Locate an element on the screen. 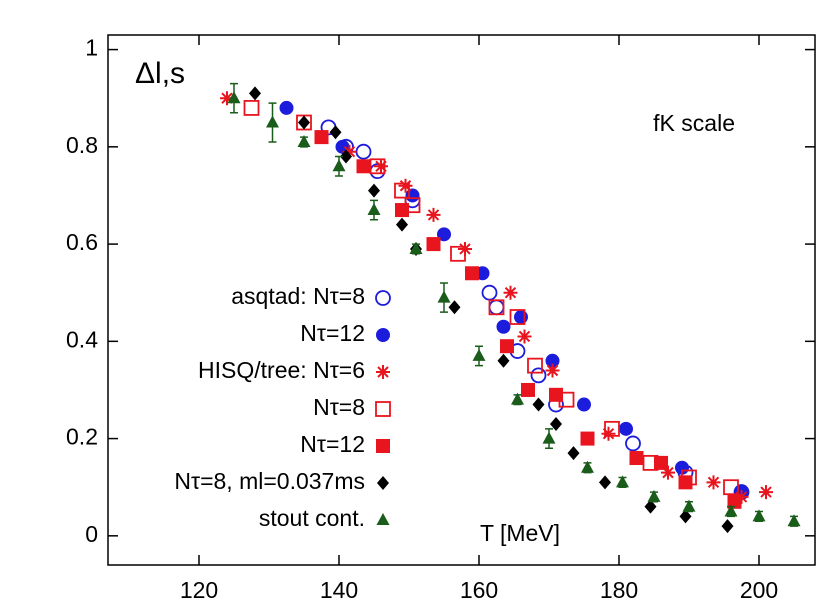  legend-label: Nτ=12 is located at coordinates (332, 333).